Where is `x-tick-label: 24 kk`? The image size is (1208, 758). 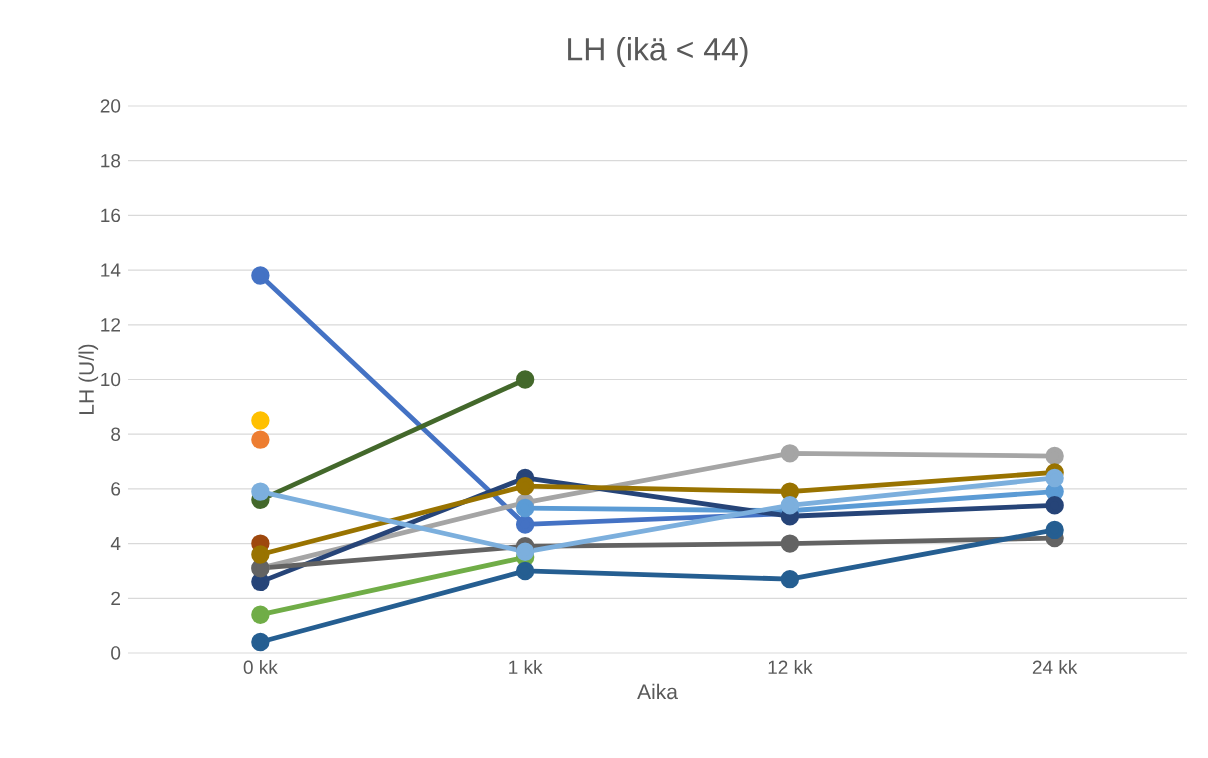
x-tick-label: 24 kk is located at coordinates (1055, 667).